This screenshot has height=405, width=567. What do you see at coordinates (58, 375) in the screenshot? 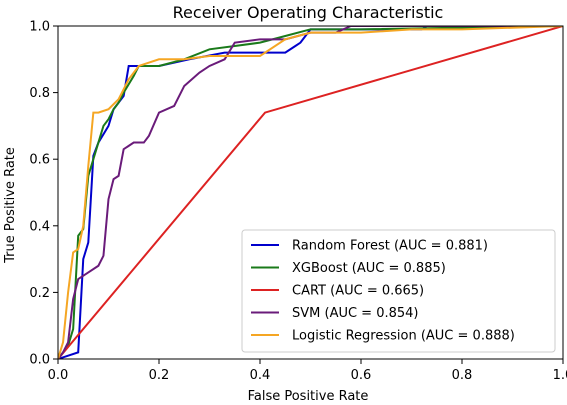
I see `x-tick-label-0: 0.0` at bounding box center [58, 375].